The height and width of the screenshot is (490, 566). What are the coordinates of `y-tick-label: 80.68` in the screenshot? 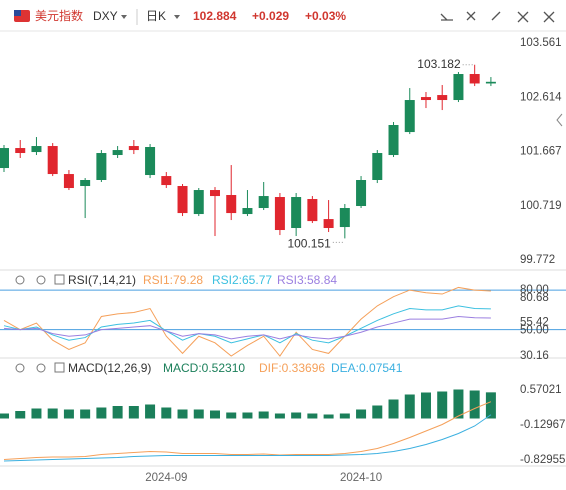 It's located at (534, 298).